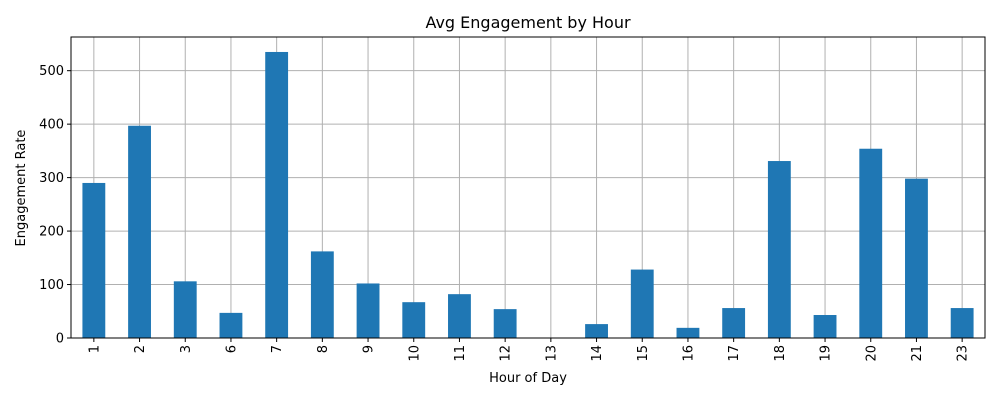  Describe the element at coordinates (231, 349) in the screenshot. I see `x-tick-label: 6` at that location.